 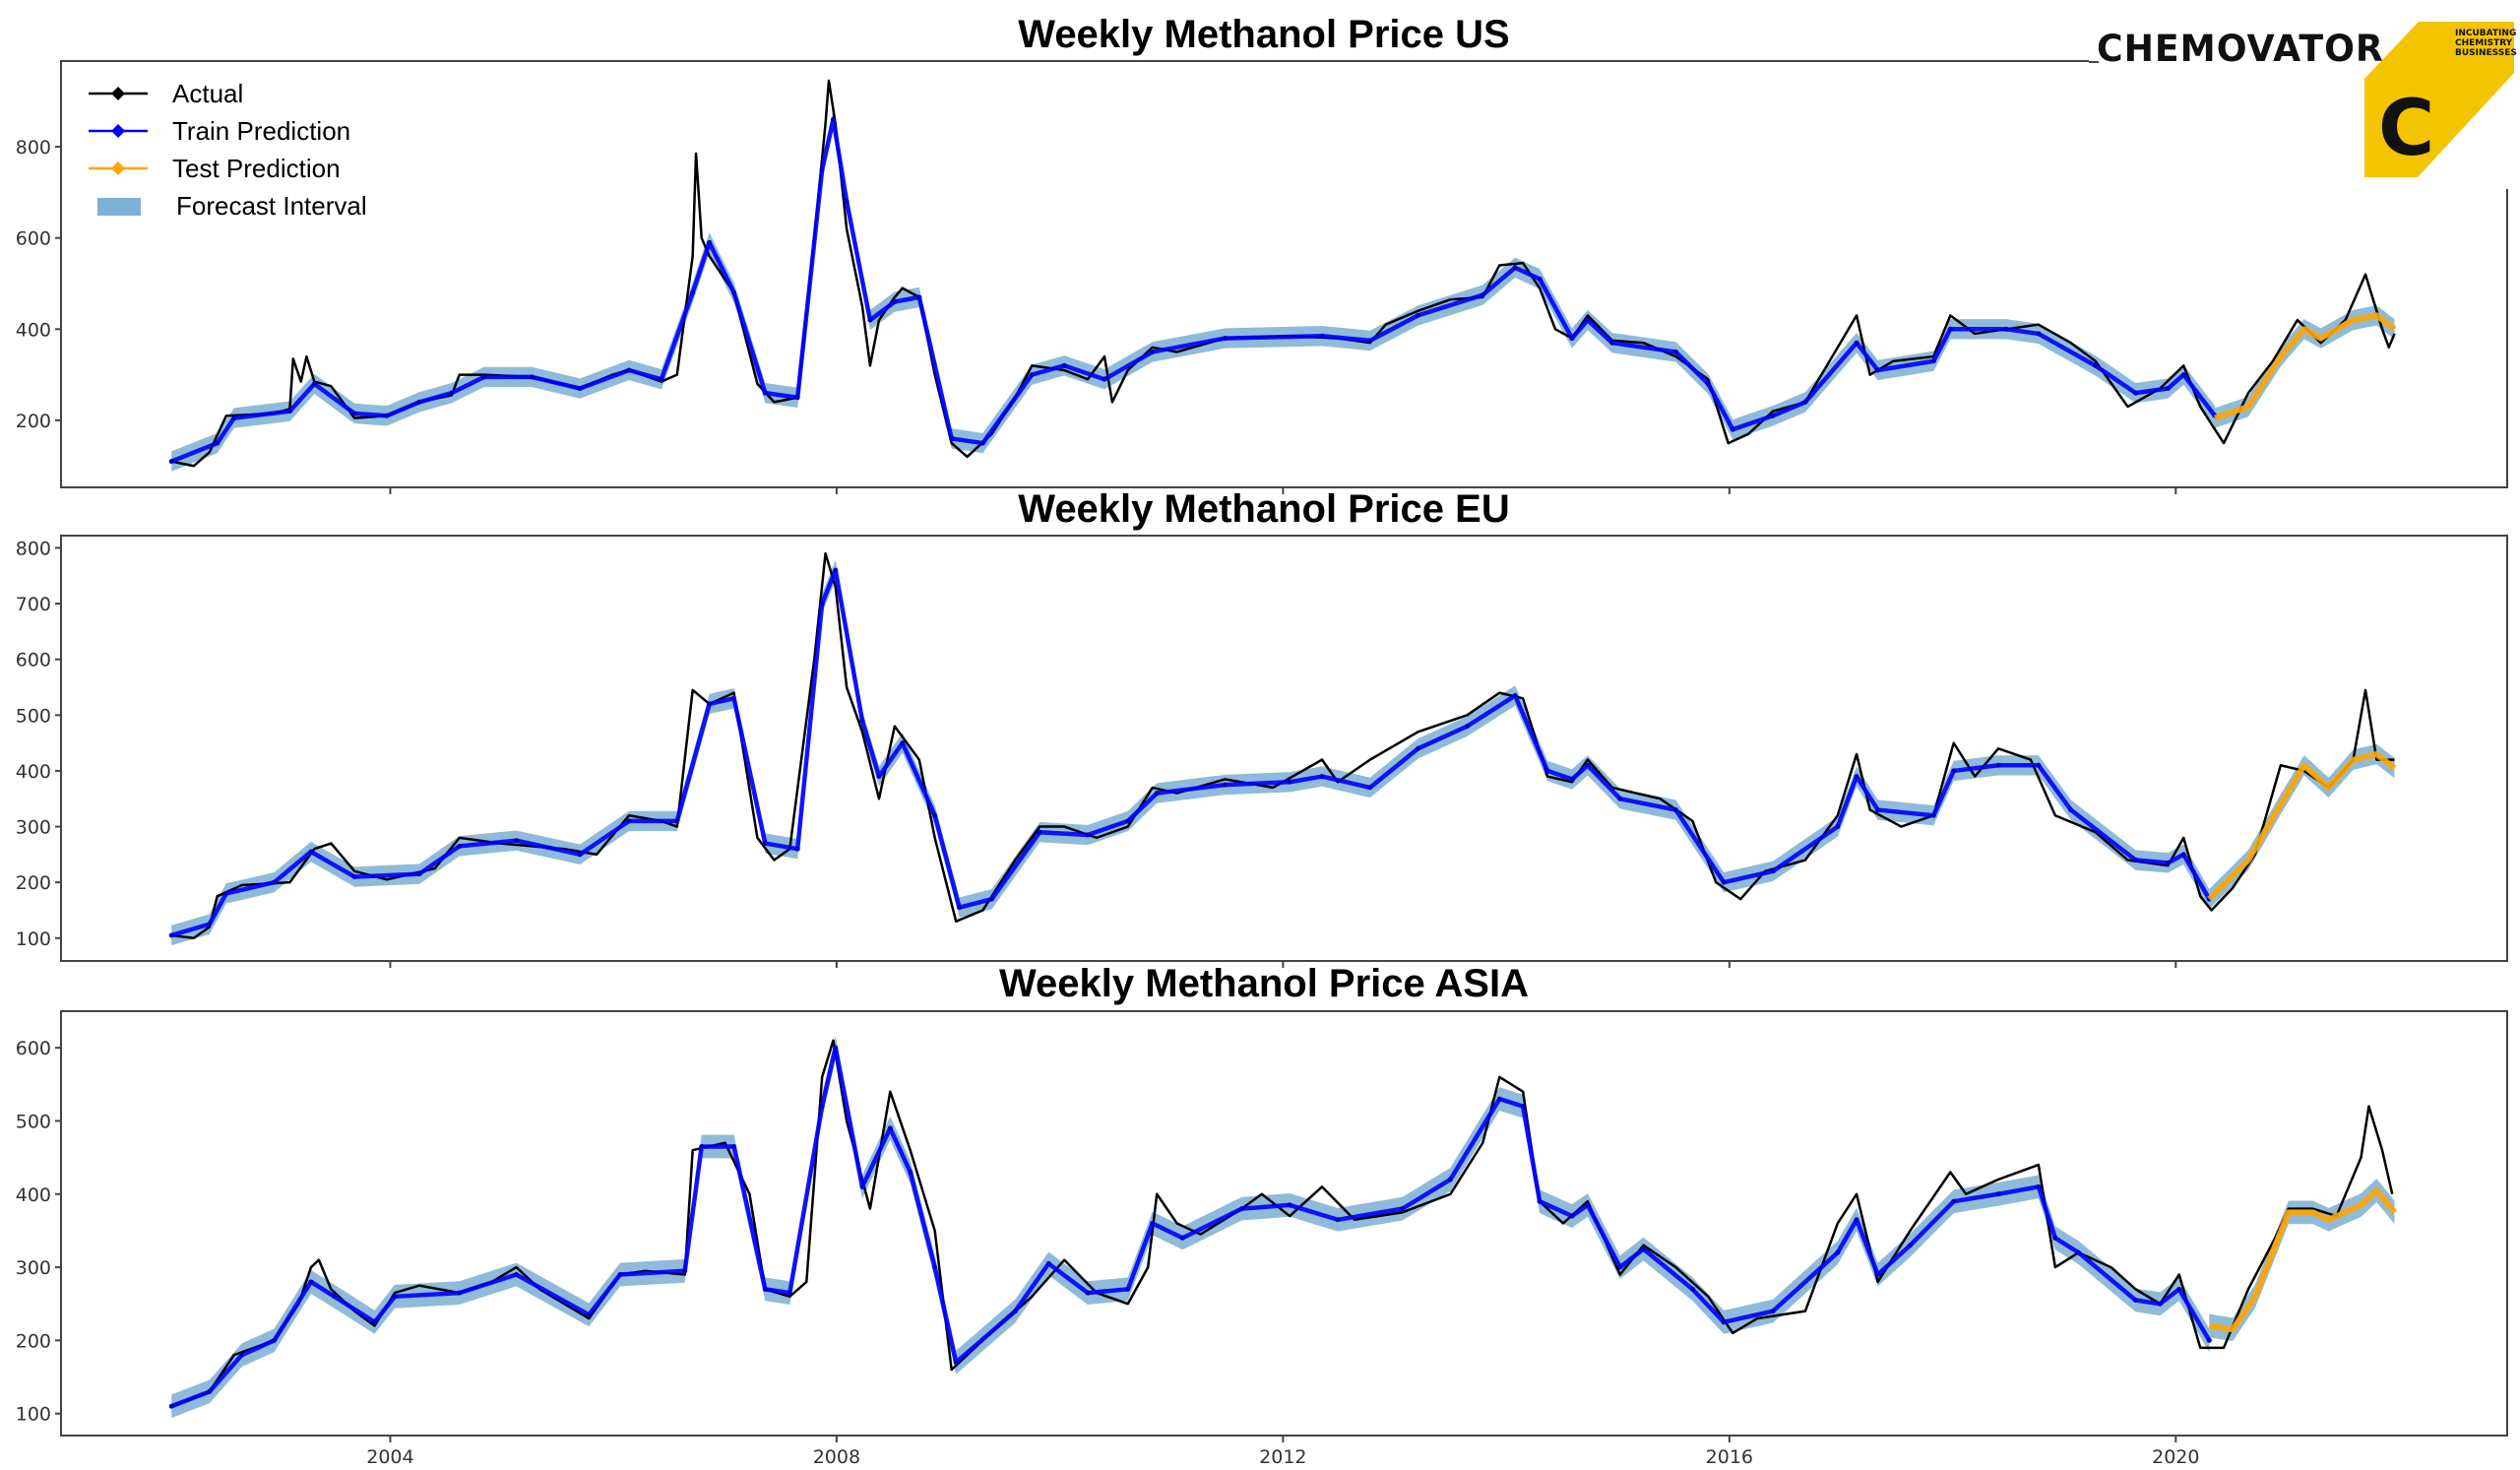 What do you see at coordinates (33, 148) in the screenshot?
I see `y-tick-label: 800` at bounding box center [33, 148].